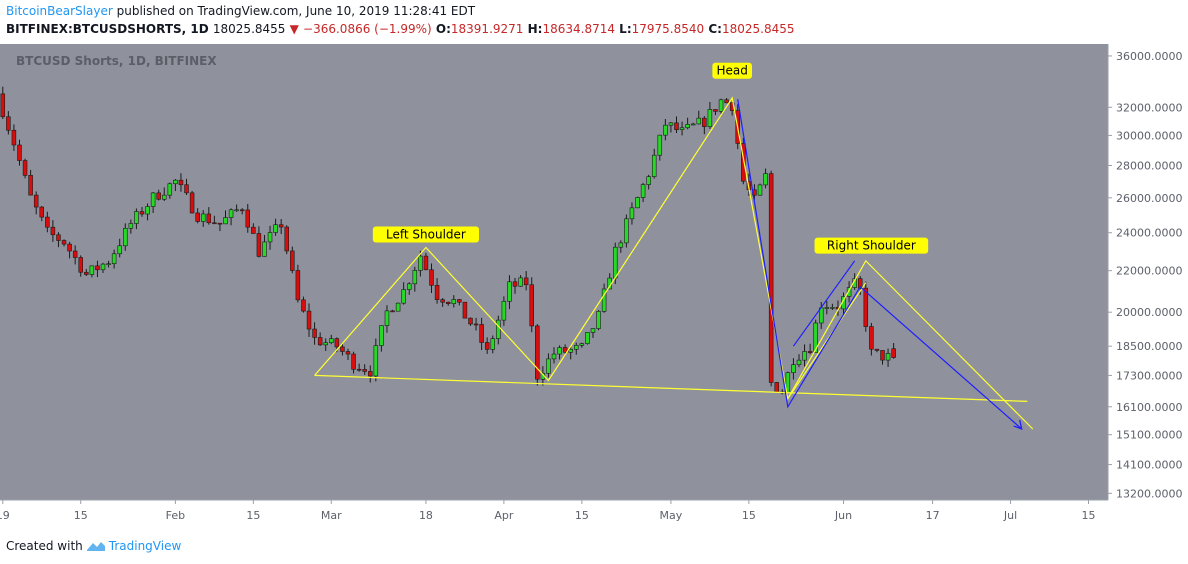  What do you see at coordinates (1149, 56) in the screenshot?
I see `price-tick-label: 36000.0000` at bounding box center [1149, 56].